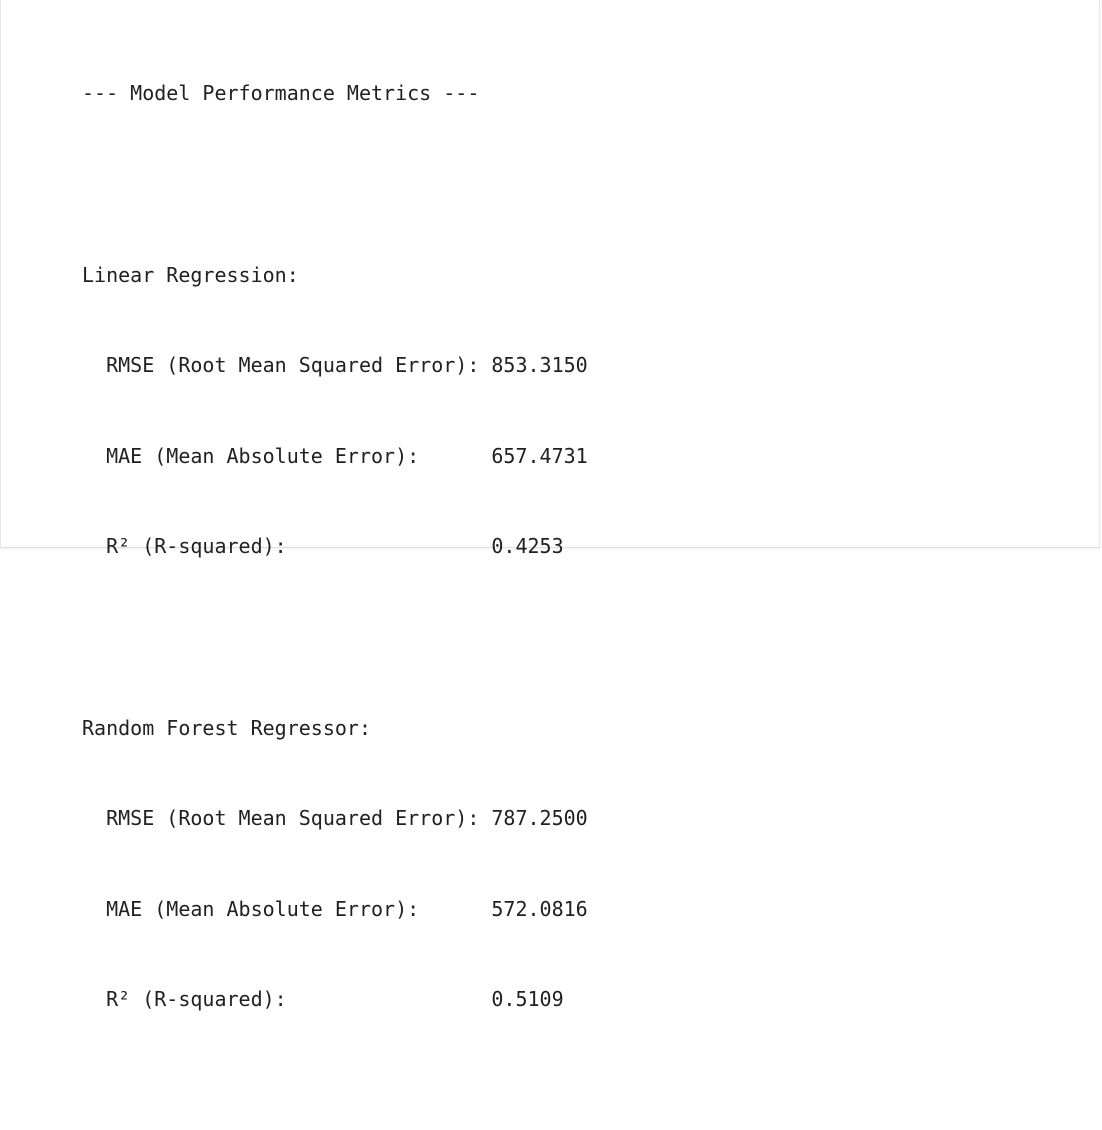 The height and width of the screenshot is (1130, 1102). I want to click on metric-r2-linear: R² (R-squared): 0.4253, so click(323, 546).